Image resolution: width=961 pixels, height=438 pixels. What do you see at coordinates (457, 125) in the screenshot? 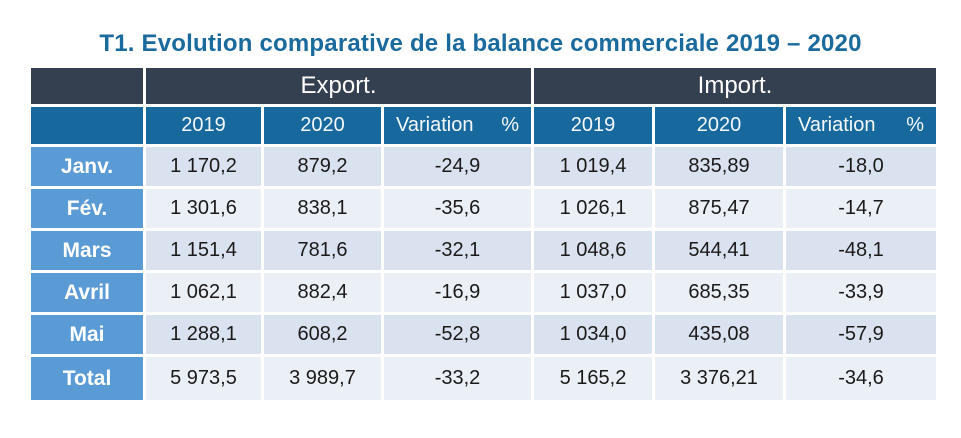
I see `col-header-export-variation: Variation %` at bounding box center [457, 125].